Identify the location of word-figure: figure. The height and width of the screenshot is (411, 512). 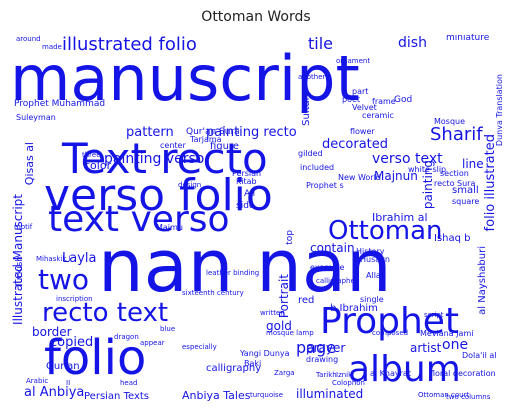
(225, 146).